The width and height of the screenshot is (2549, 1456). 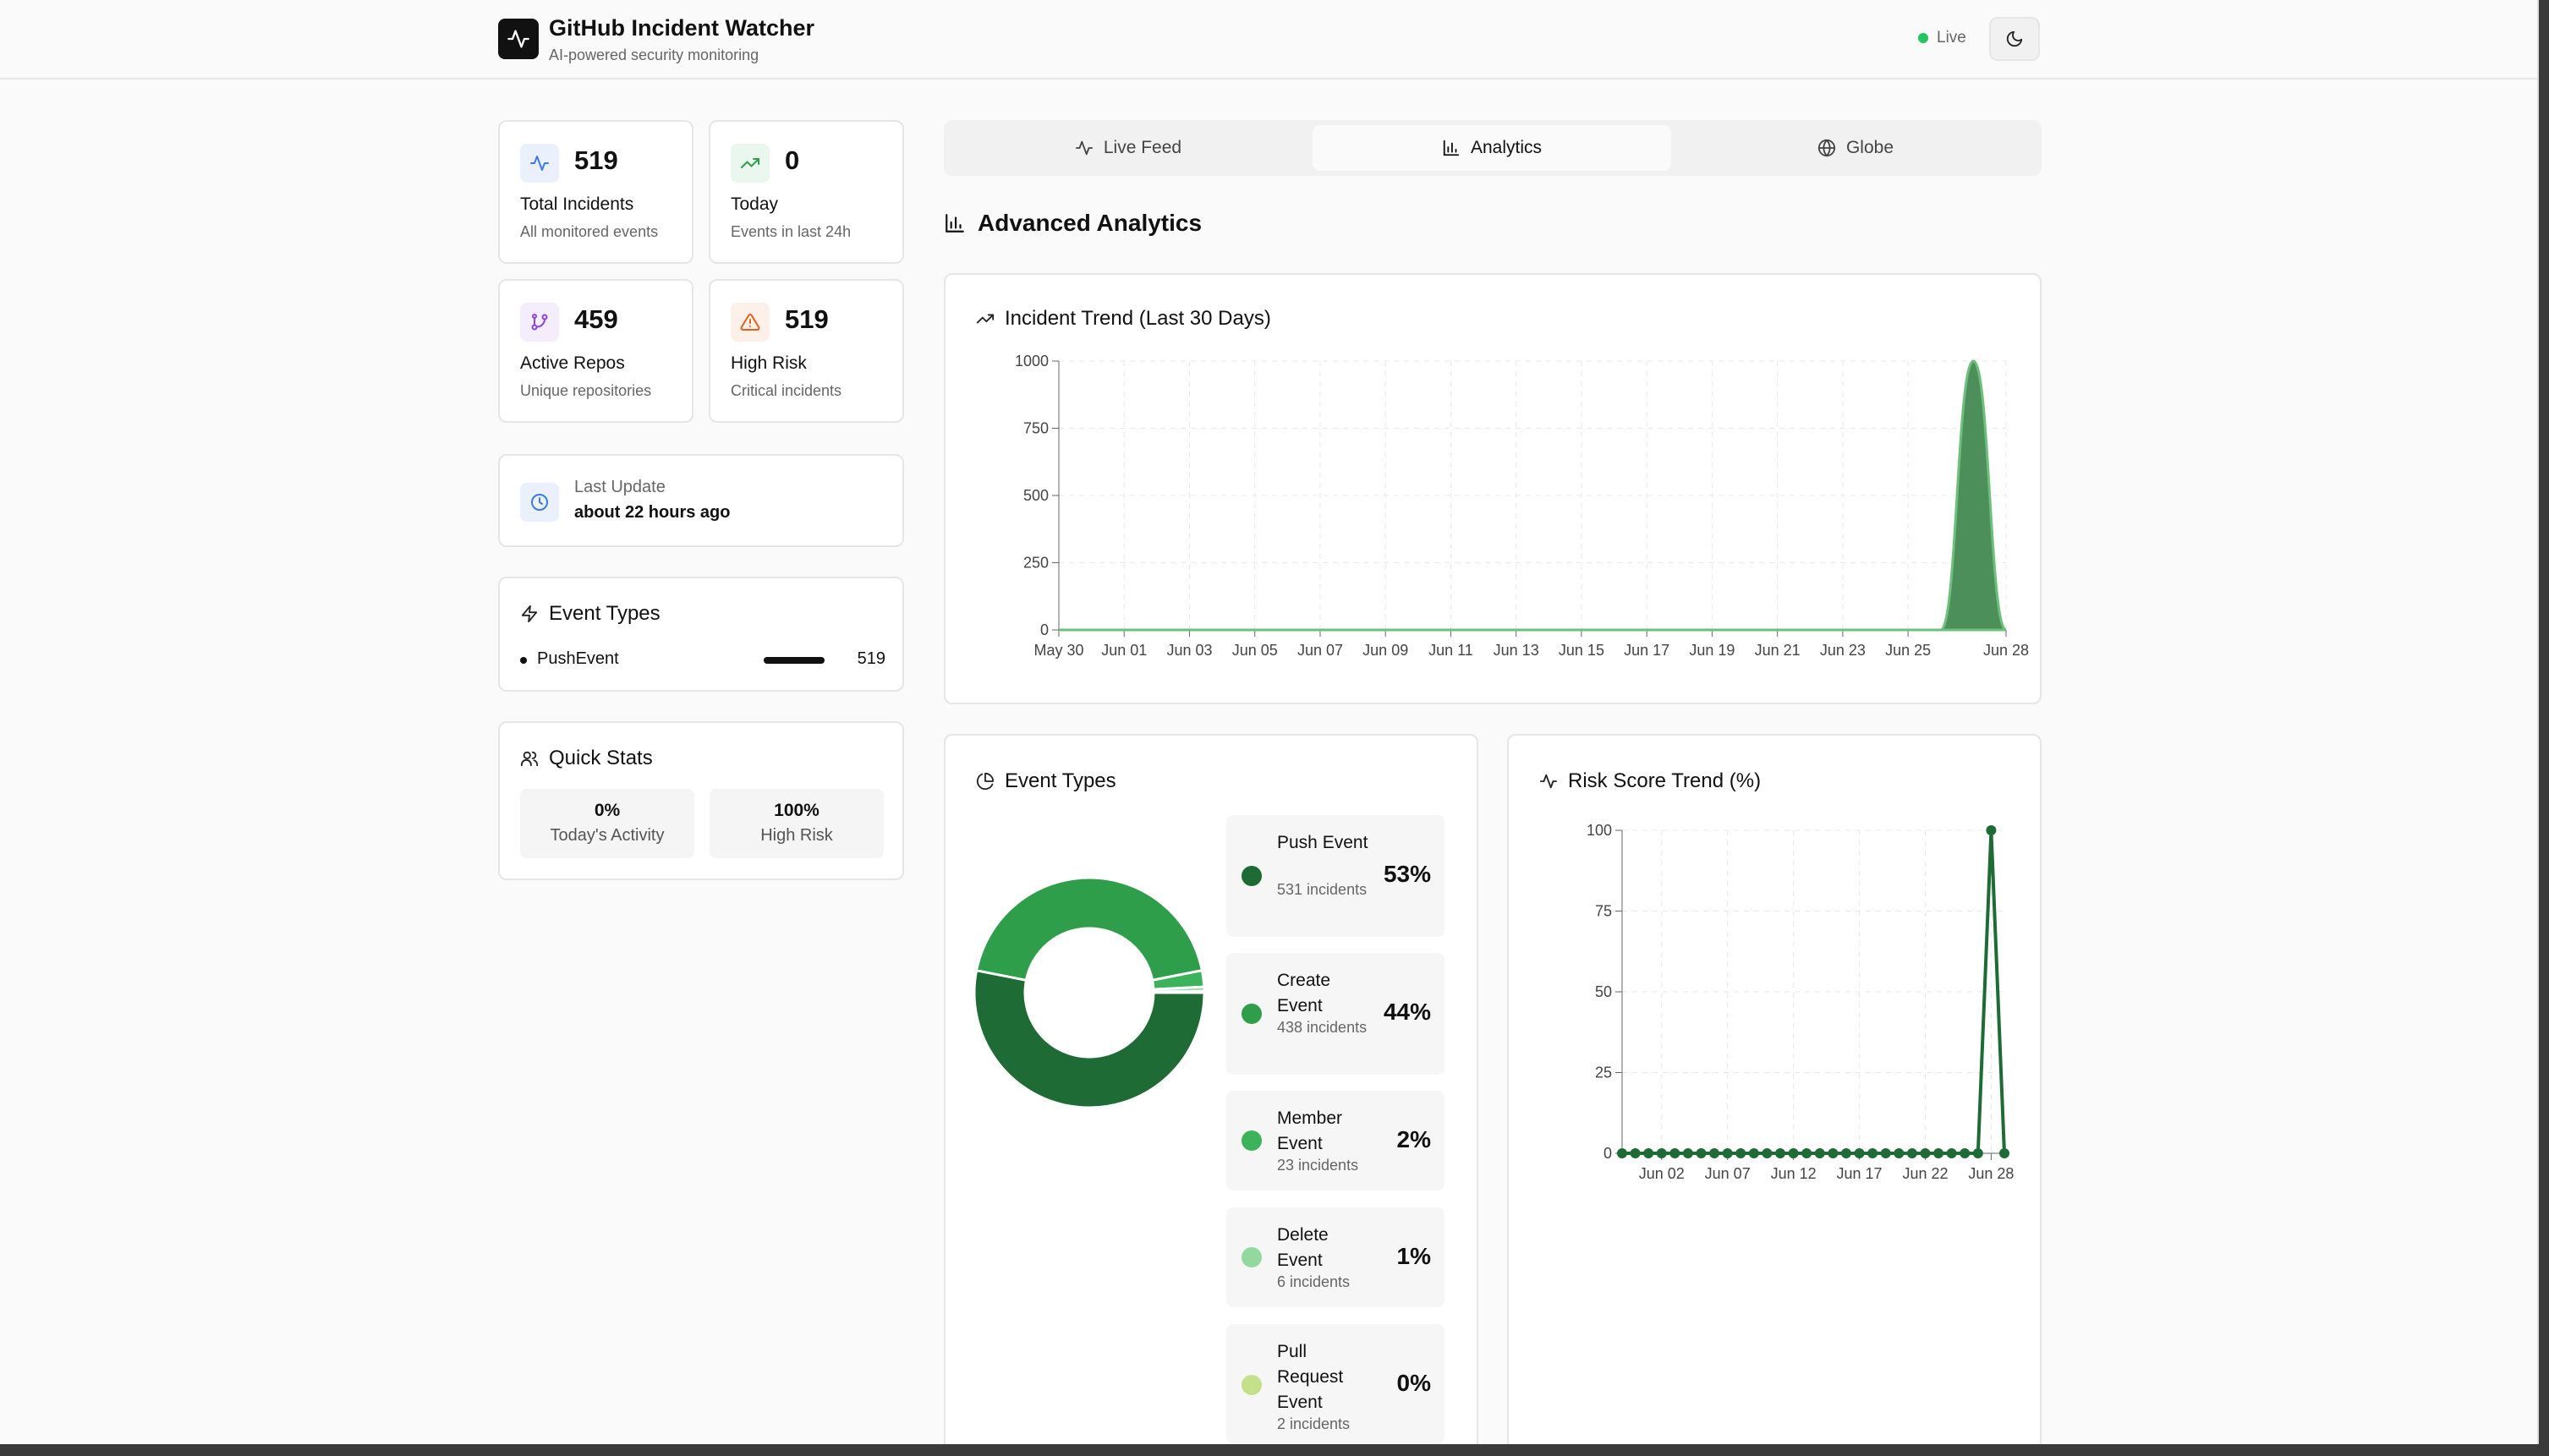 What do you see at coordinates (1310, 1130) in the screenshot?
I see `legend-name: Member Event` at bounding box center [1310, 1130].